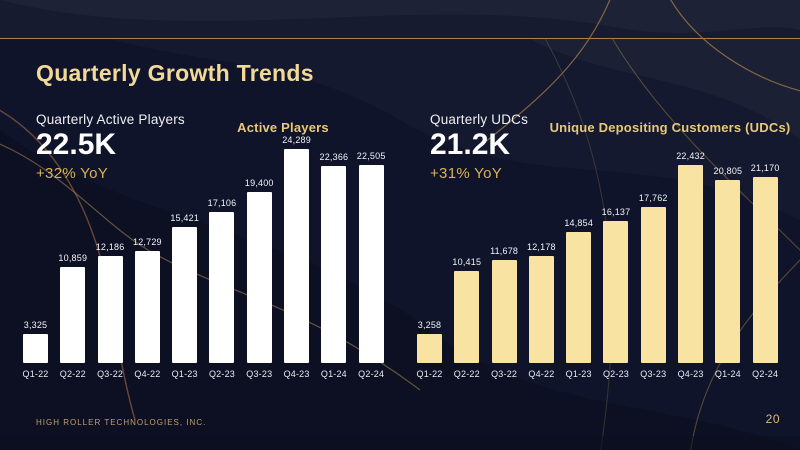 This screenshot has height=450, width=800. Describe the element at coordinates (772, 419) in the screenshot. I see `page-number: 20` at that location.